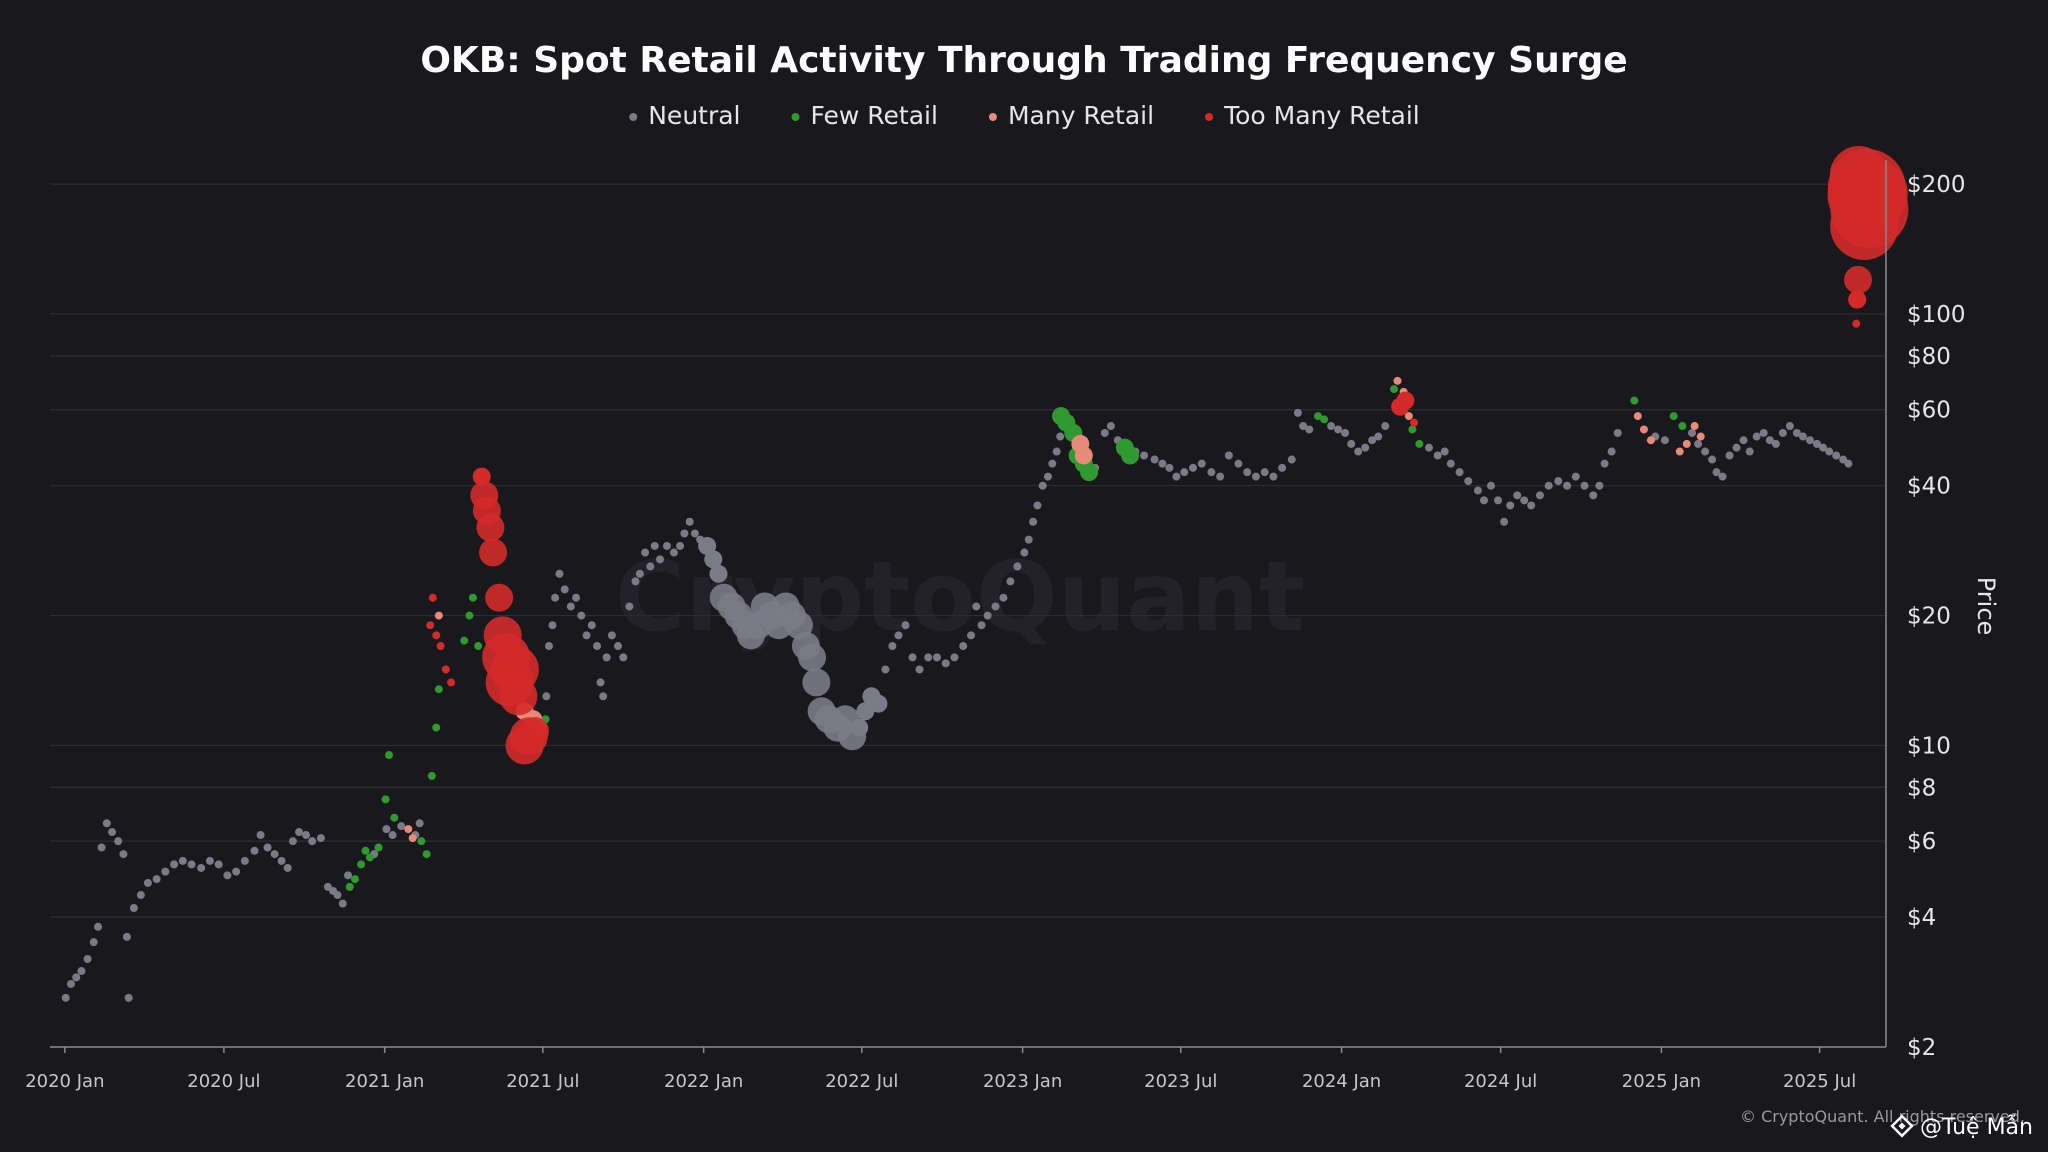  What do you see at coordinates (1819, 1081) in the screenshot?
I see `x-tick-label: 2025 Jul` at bounding box center [1819, 1081].